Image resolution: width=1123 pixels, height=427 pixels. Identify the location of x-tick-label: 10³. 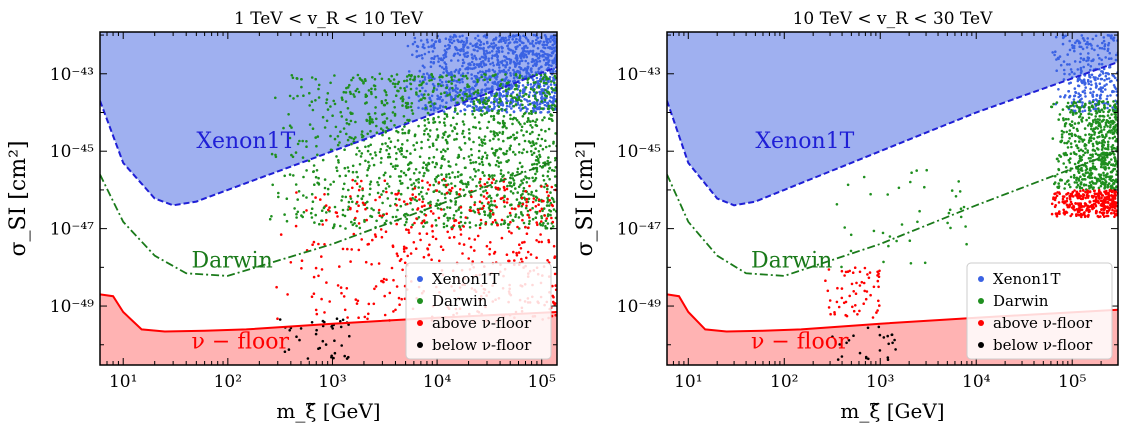
(880, 382).